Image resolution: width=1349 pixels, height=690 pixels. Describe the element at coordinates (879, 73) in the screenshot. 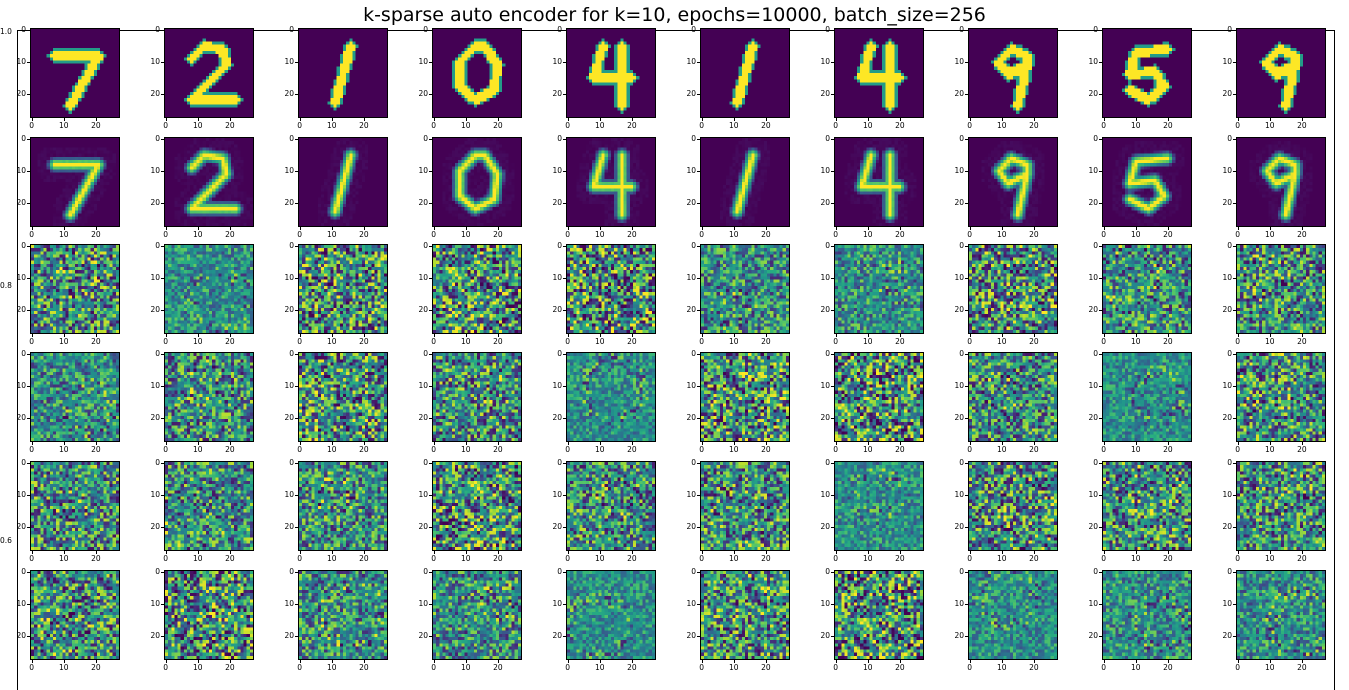

I see `panel-r1-c7` at that location.